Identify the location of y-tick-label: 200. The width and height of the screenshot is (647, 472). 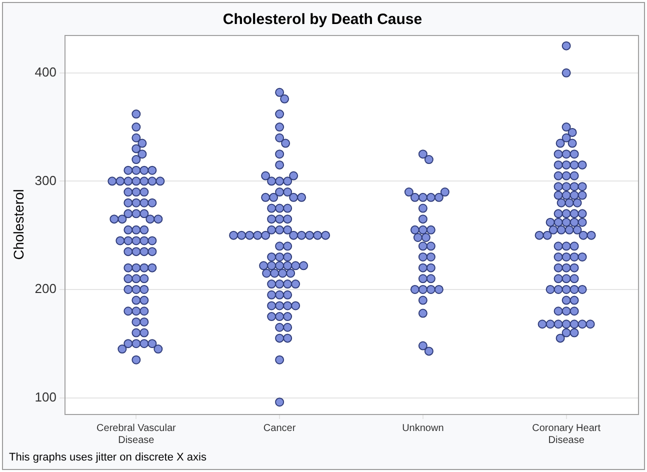
(45, 288).